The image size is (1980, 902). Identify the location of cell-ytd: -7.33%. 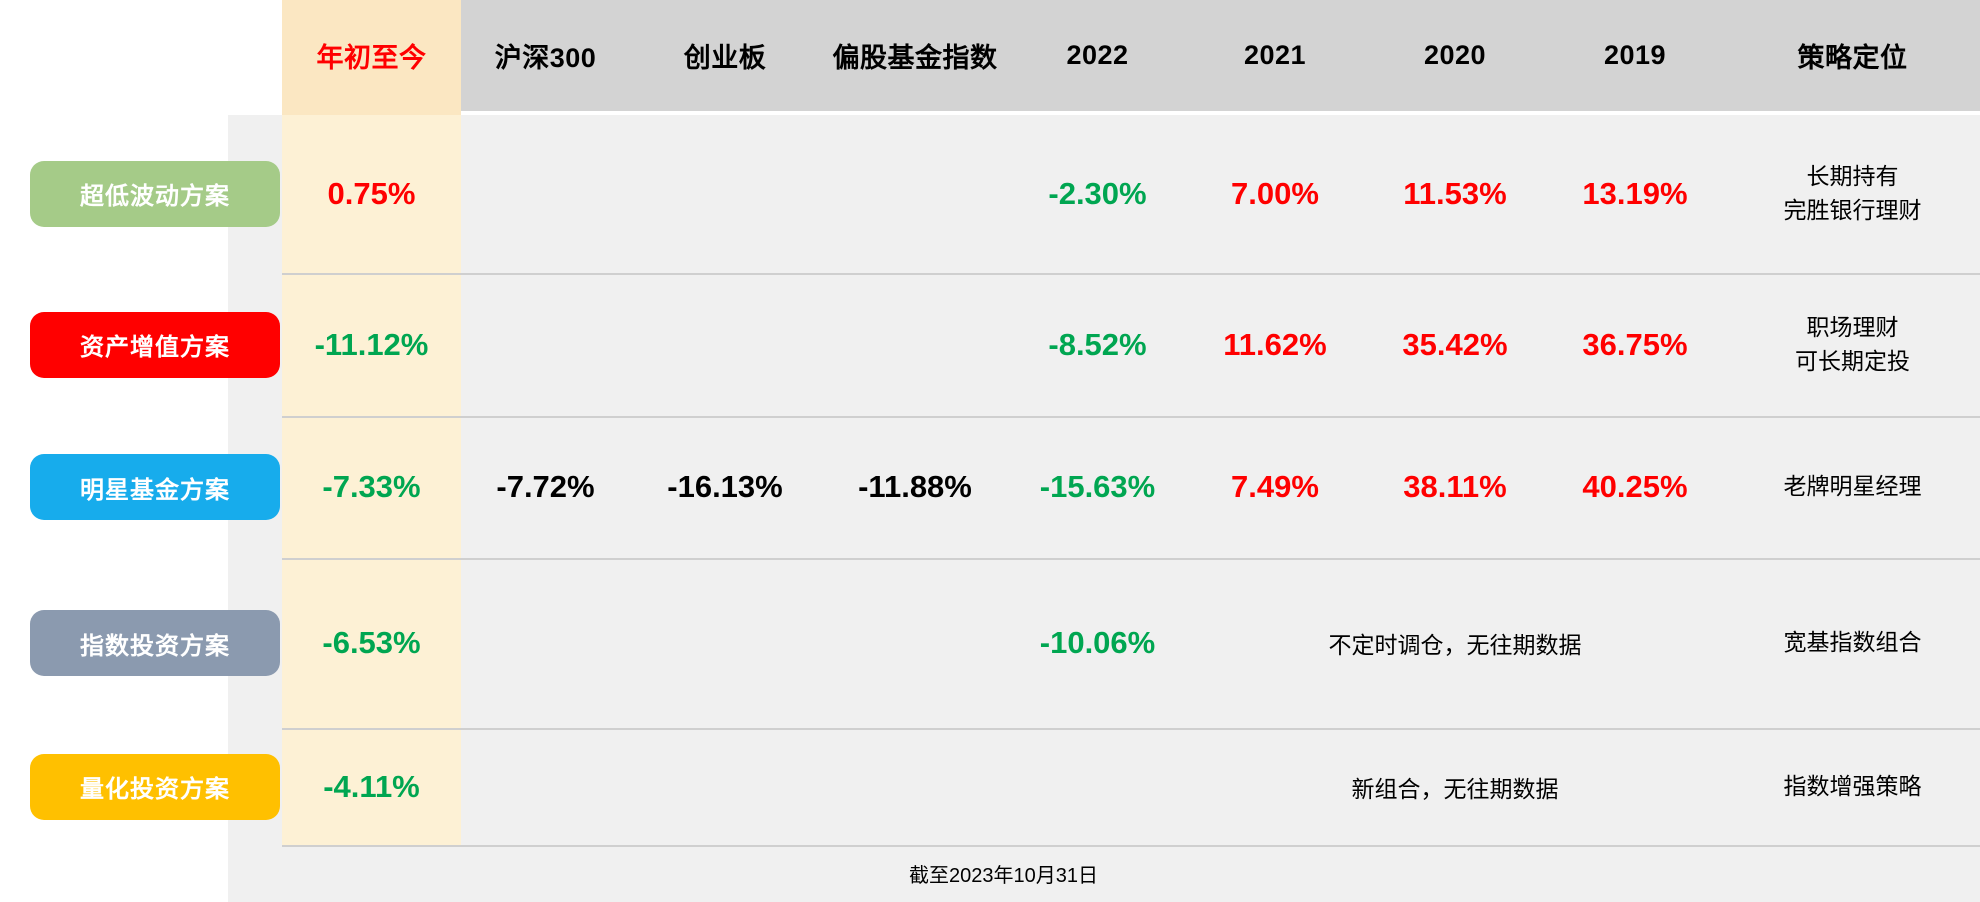
(371, 486).